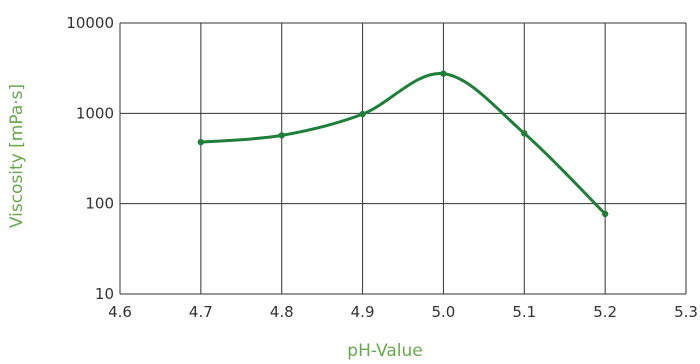 Image resolution: width=700 pixels, height=364 pixels. What do you see at coordinates (17, 156) in the screenshot?
I see `y-axis-label: Viscosity [mPa·s]` at bounding box center [17, 156].